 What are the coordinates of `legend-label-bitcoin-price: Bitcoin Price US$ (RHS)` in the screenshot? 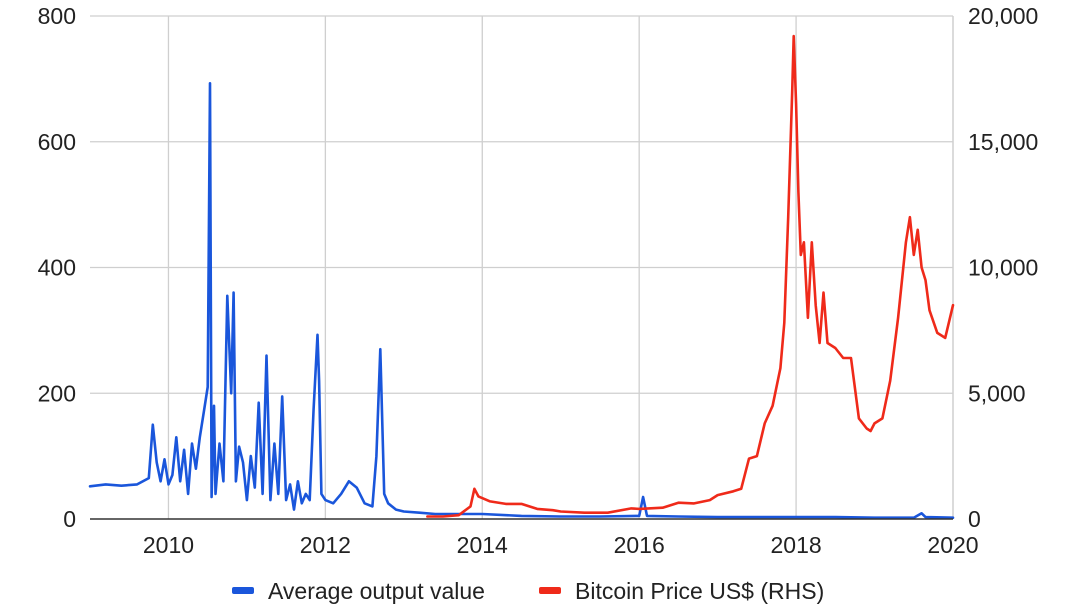 It's located at (699, 591).